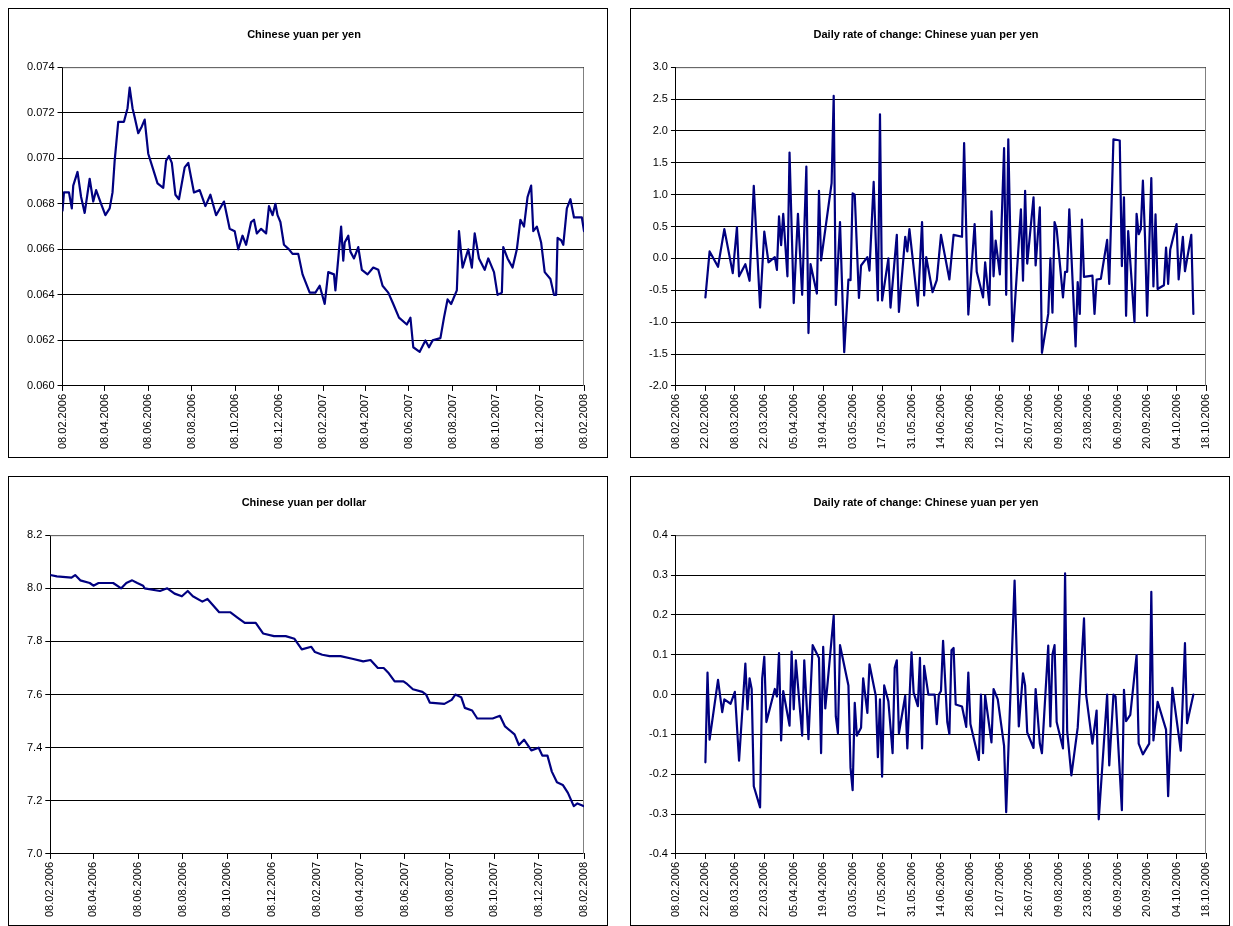 This screenshot has height=926, width=1233. What do you see at coordinates (658, 384) in the screenshot?
I see `y-tick-label: -2.0` at bounding box center [658, 384].